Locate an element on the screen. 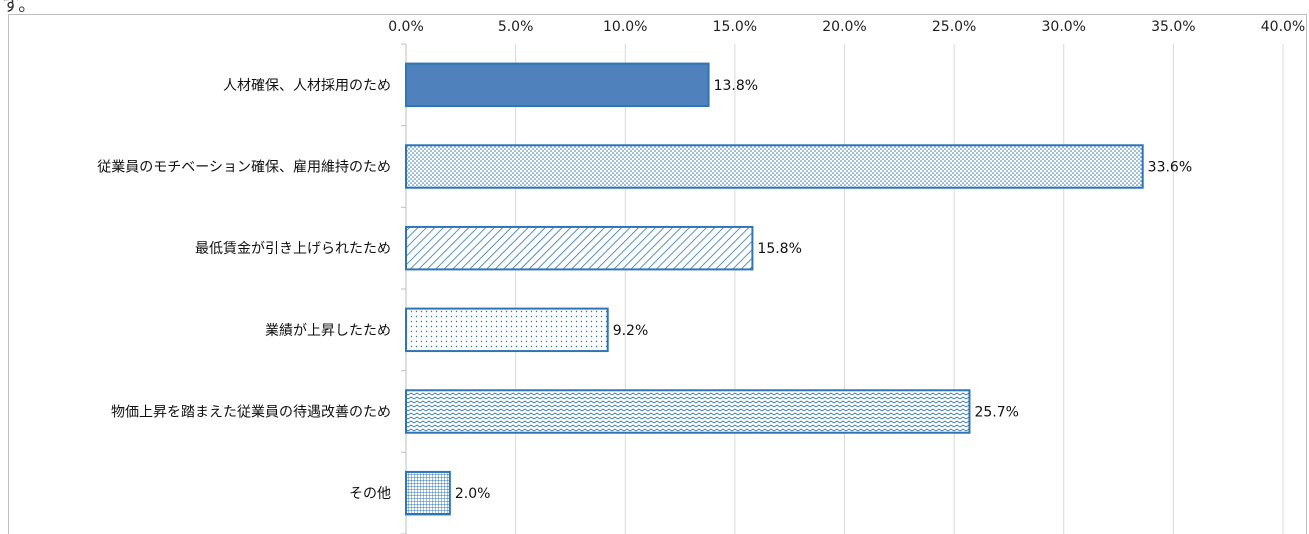  clipped-text-fragment: す。 is located at coordinates (19, 8).